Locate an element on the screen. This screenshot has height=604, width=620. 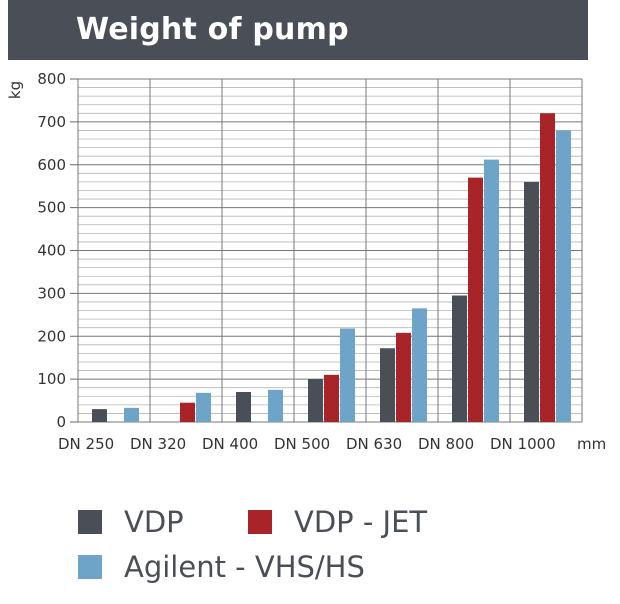
y-axis-label: kg is located at coordinates (15, 90).